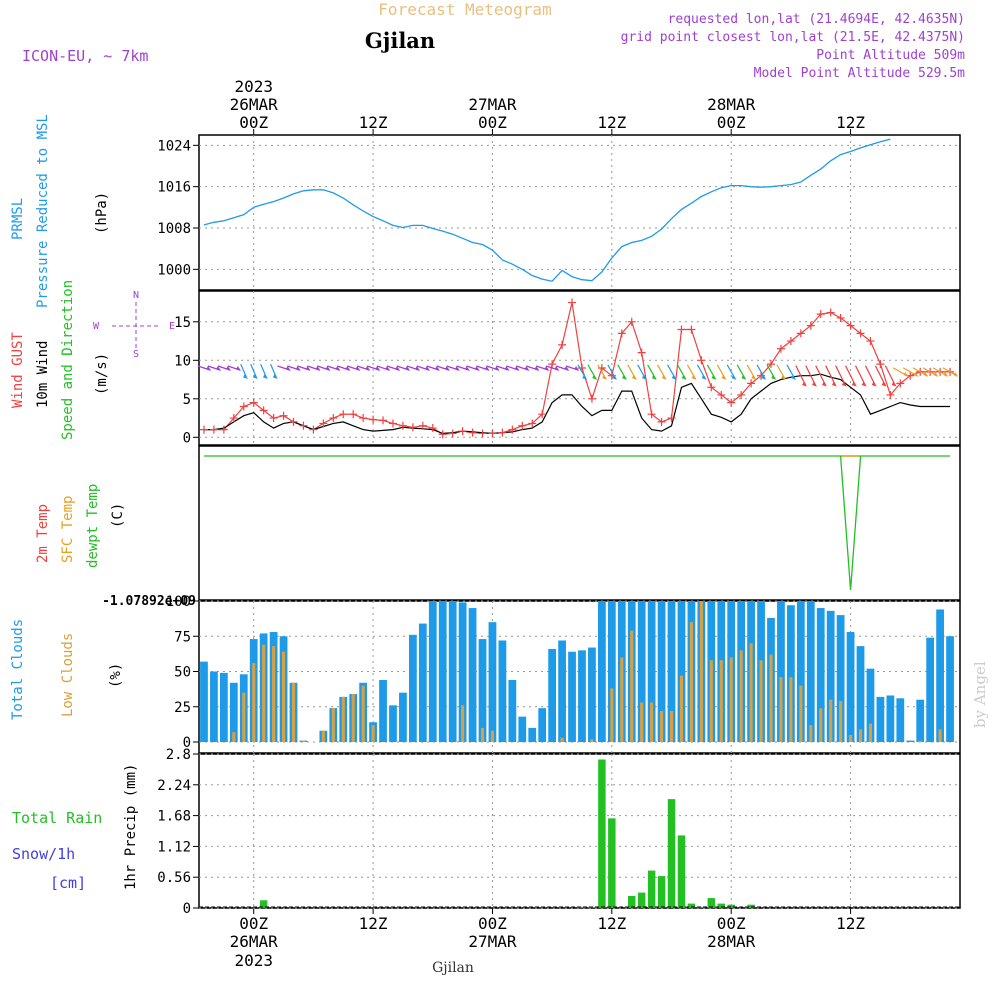  Describe the element at coordinates (43, 854) in the screenshot. I see `snow-label: Snow/1h` at that location.